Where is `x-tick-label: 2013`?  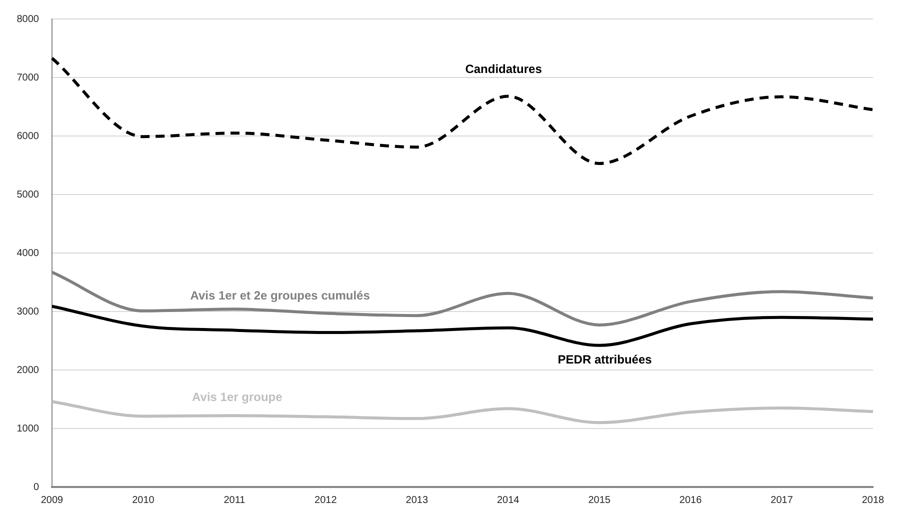
x-tick-label: 2013 is located at coordinates (417, 500).